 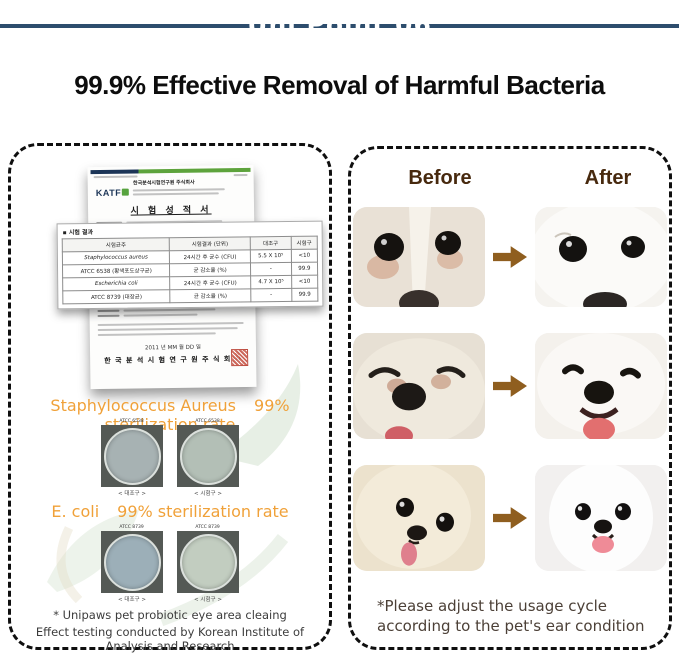 What do you see at coordinates (170, 615) in the screenshot?
I see `left-footnote-line1: * Unipaws pet probiotic eye area cleaing` at bounding box center [170, 615].